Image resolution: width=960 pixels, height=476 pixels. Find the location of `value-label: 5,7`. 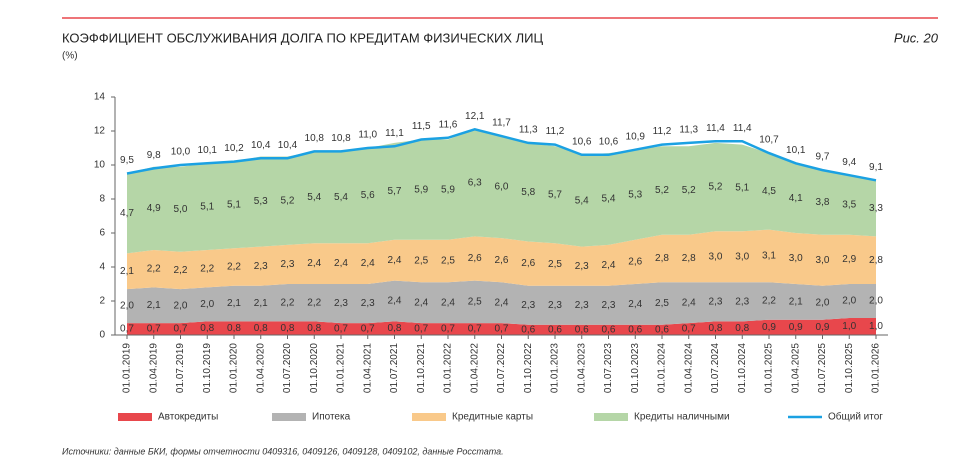

value-label: 5,7 is located at coordinates (555, 194).